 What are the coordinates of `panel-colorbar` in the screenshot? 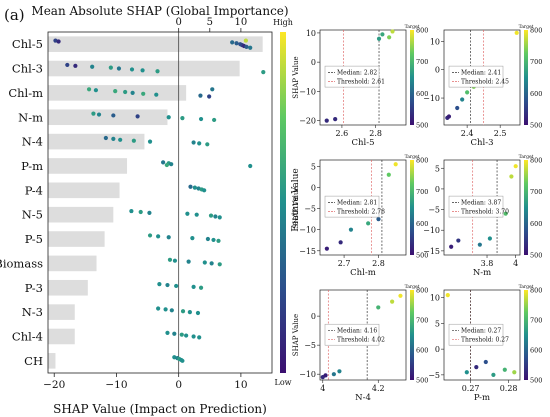 It's located at (412, 335).